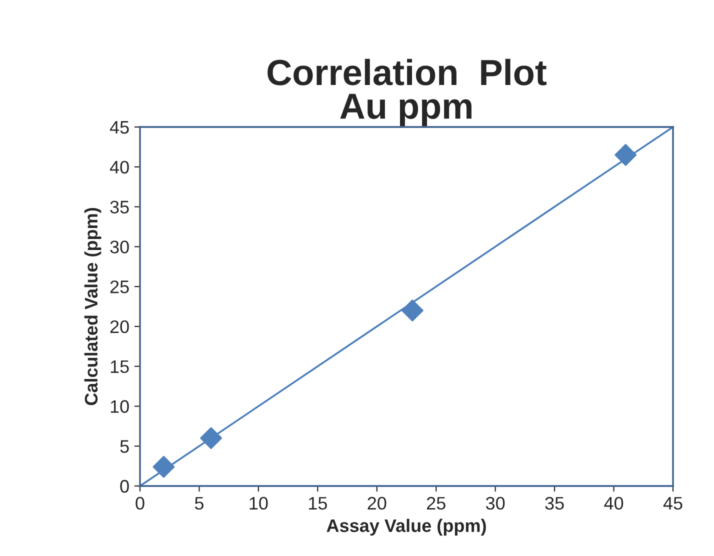  What do you see at coordinates (119, 406) in the screenshot?
I see `y-tick-label: 10` at bounding box center [119, 406].